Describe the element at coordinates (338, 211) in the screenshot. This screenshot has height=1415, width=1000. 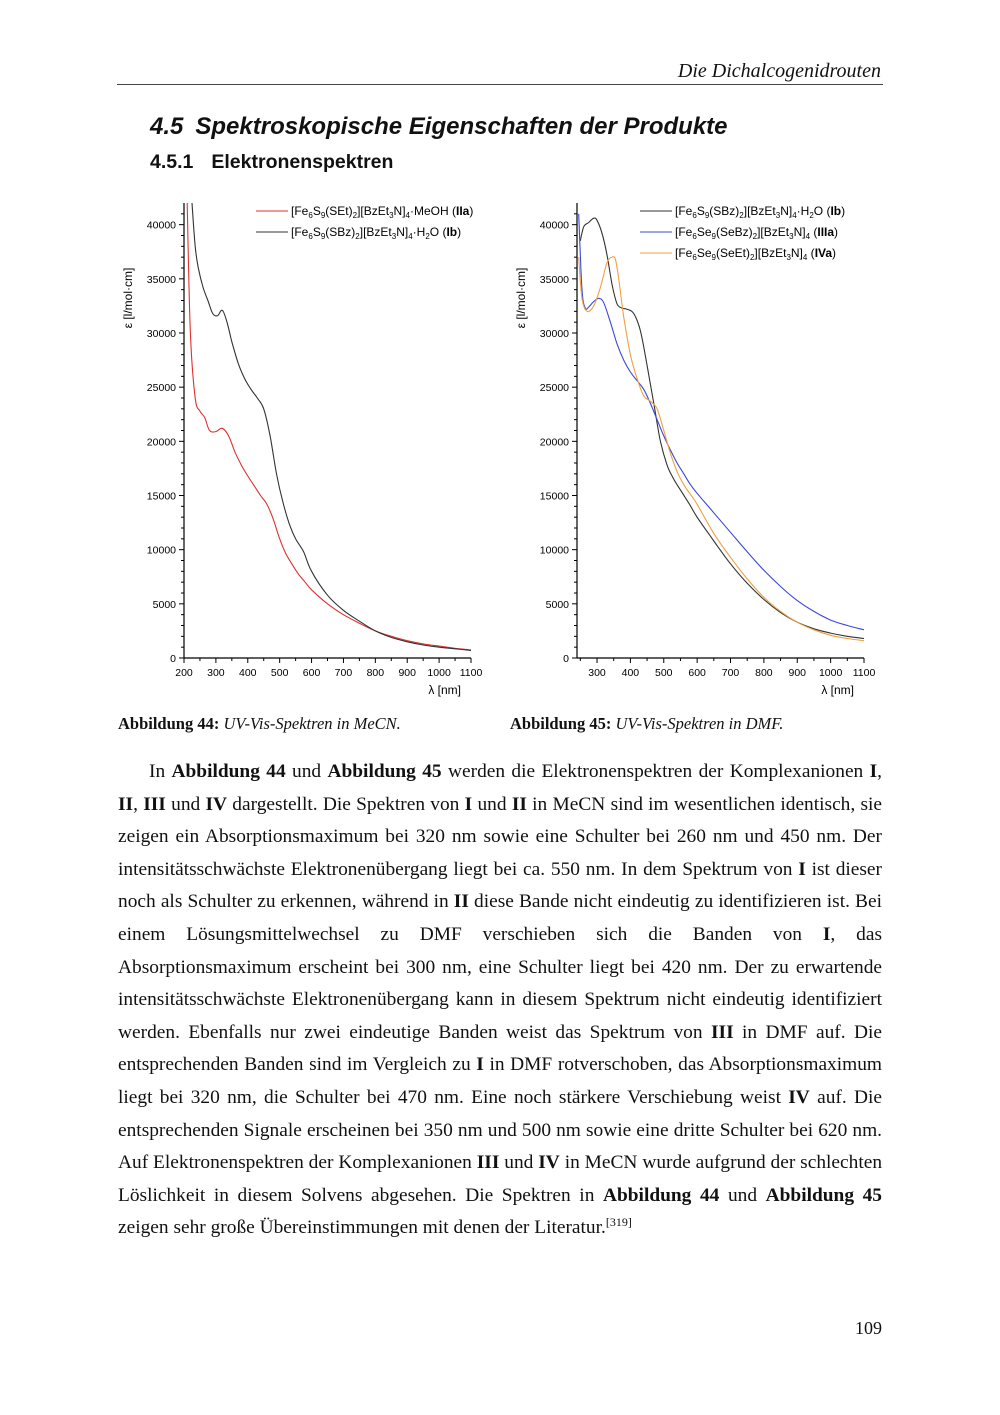
I see `legend-text-part: (SEt)` at that location.